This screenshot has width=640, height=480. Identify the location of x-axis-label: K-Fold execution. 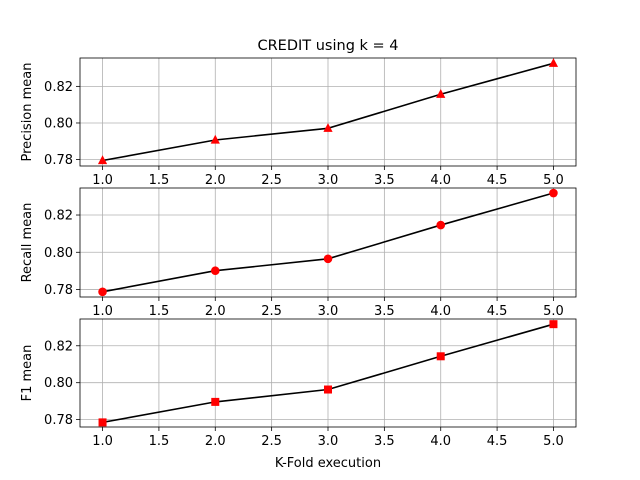
(328, 463).